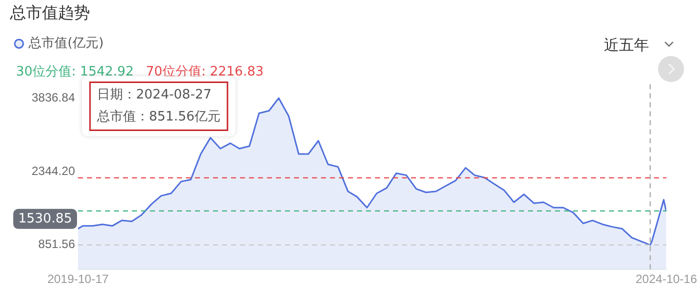 Image resolution: width=700 pixels, height=302 pixels. I want to click on annotation: 总市值：851.56亿元, so click(158, 117).